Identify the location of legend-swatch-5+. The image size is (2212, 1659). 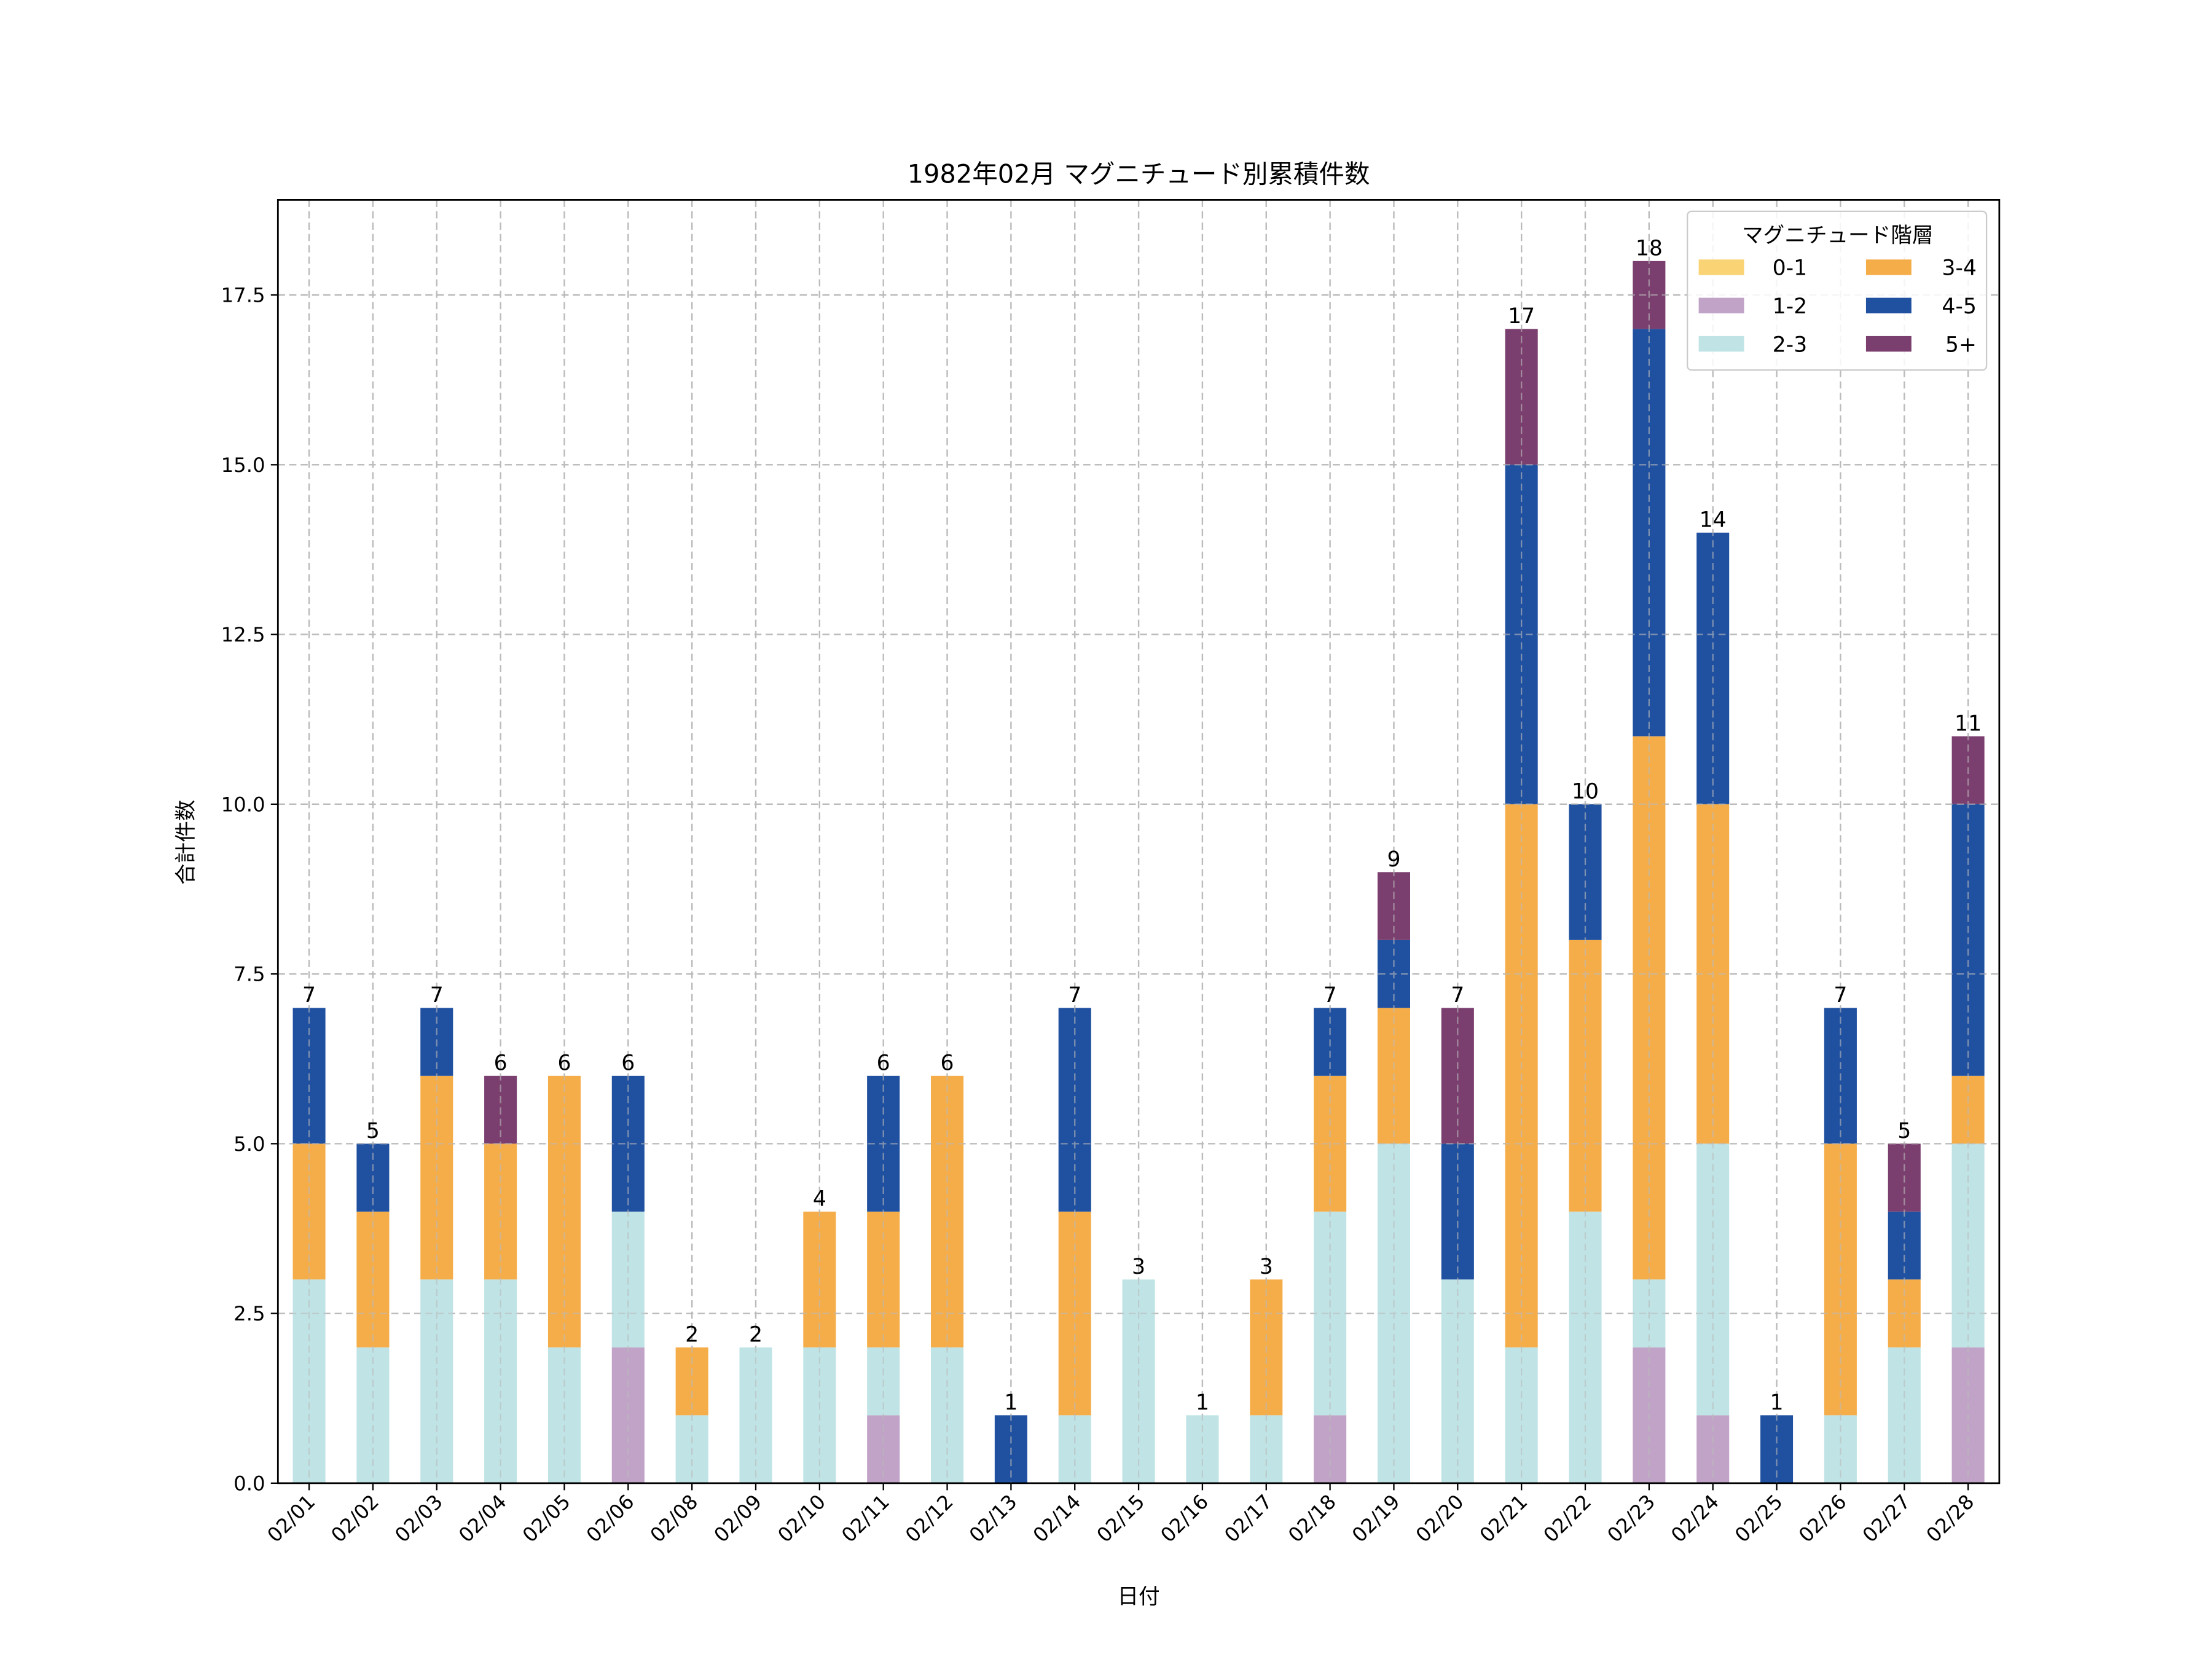
(1888, 343).